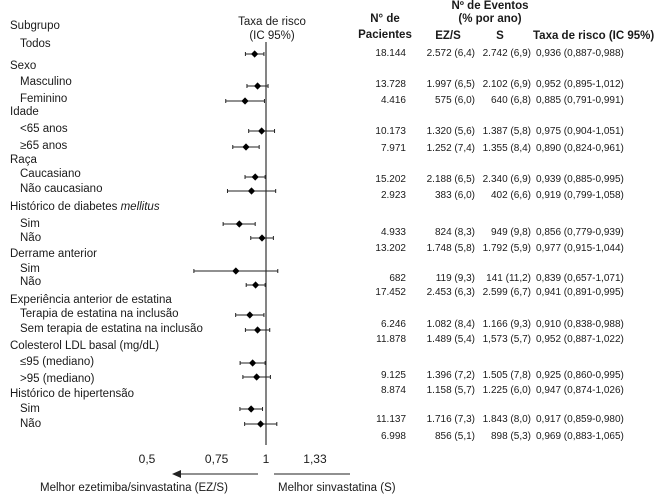 The width and height of the screenshot is (656, 502). Describe the element at coordinates (44, 146) in the screenshot. I see `subgroup-item-label: ≥65 anos` at that location.